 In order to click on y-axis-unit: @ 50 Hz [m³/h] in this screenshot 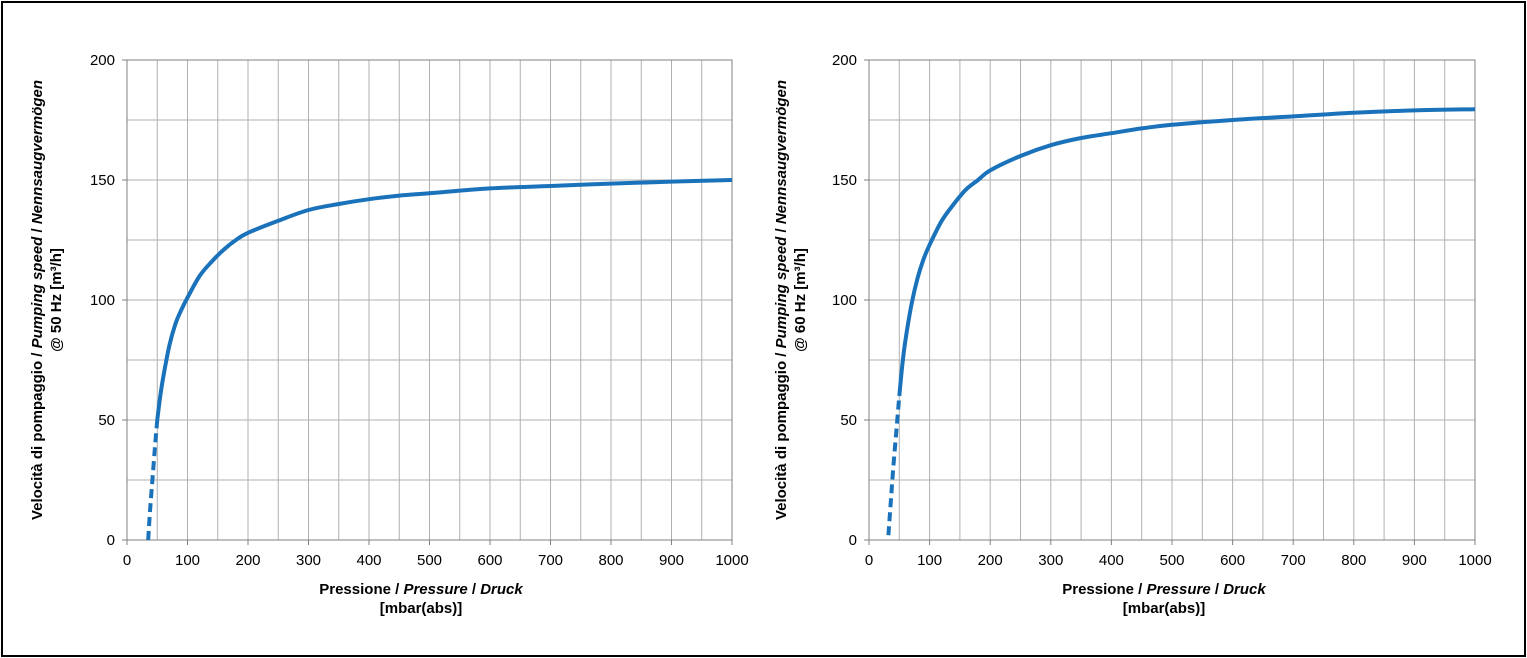, I will do `click(56, 300)`.